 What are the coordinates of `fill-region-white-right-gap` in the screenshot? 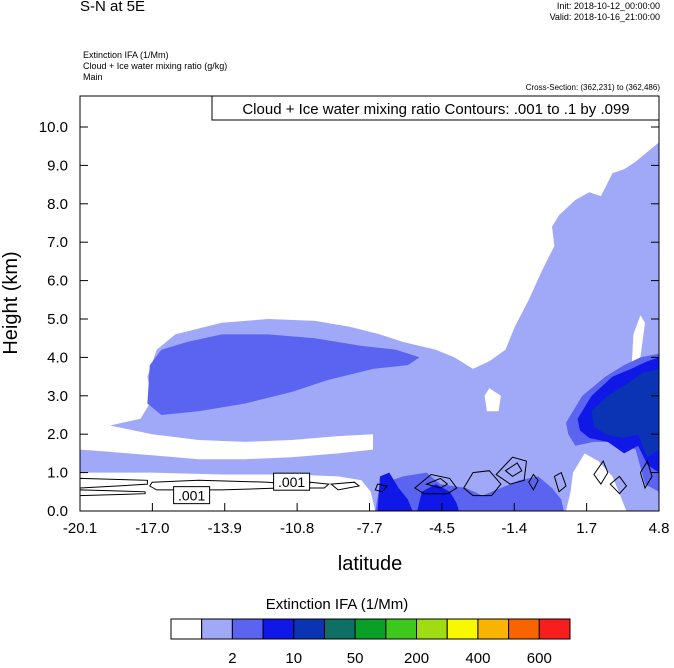 It's located at (596, 482).